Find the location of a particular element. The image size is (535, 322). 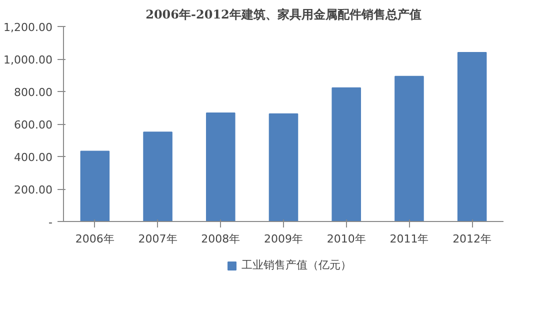

y-tick-label: - is located at coordinates (50, 222).